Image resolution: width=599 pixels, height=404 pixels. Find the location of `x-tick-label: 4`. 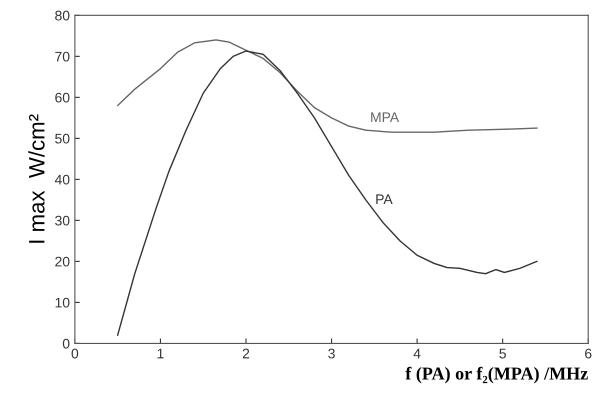

x-tick-label: 4 is located at coordinates (417, 353).